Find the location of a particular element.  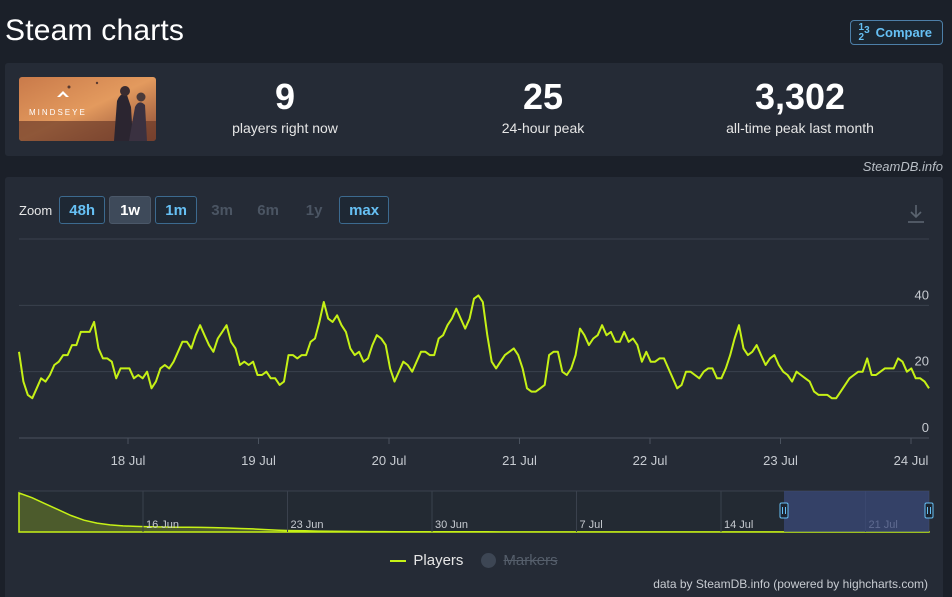

y-tick-label: 40 is located at coordinates (922, 294).